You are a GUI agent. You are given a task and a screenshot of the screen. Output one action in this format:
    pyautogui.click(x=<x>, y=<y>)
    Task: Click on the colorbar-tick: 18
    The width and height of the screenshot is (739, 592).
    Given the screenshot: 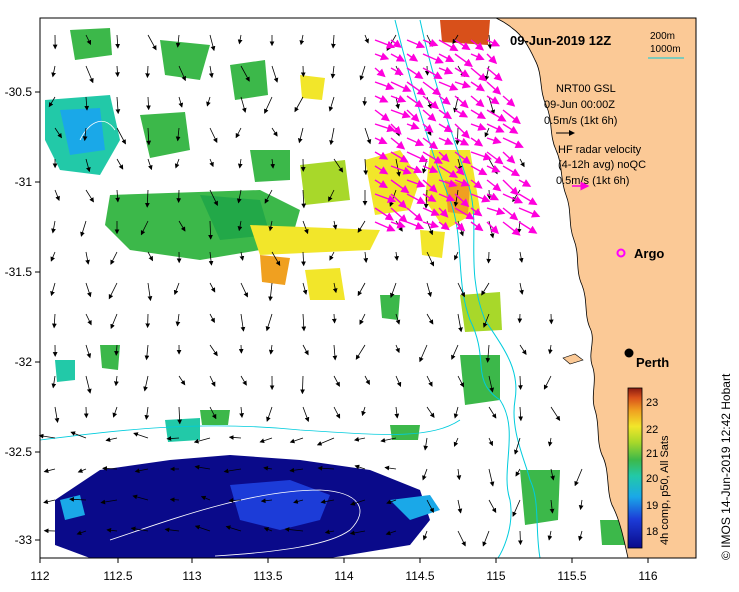 What is the action you would take?
    pyautogui.click(x=652, y=532)
    